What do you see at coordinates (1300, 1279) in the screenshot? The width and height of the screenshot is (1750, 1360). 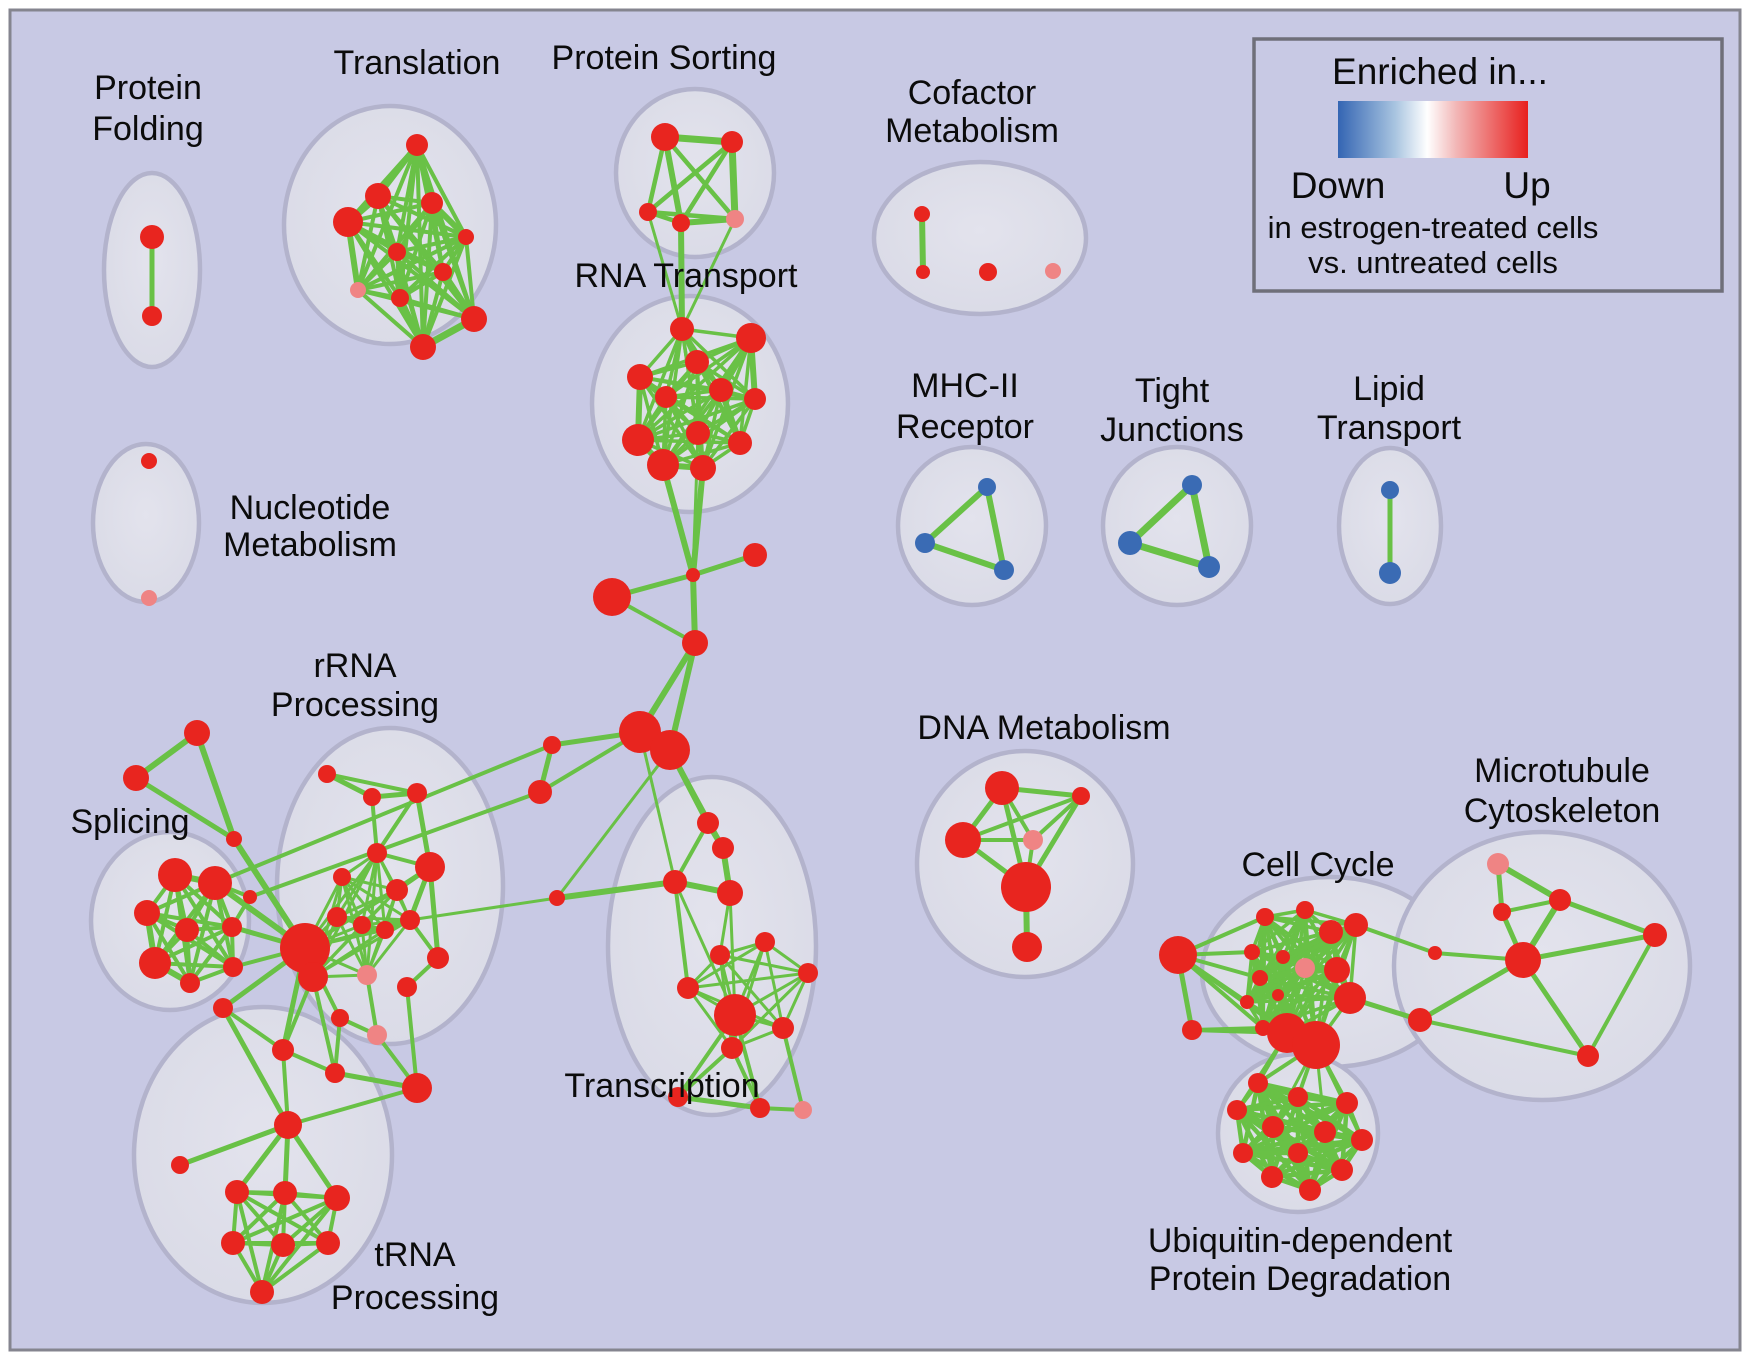 I see `cluster-label-ubiquitin: Protein Degradation` at bounding box center [1300, 1279].